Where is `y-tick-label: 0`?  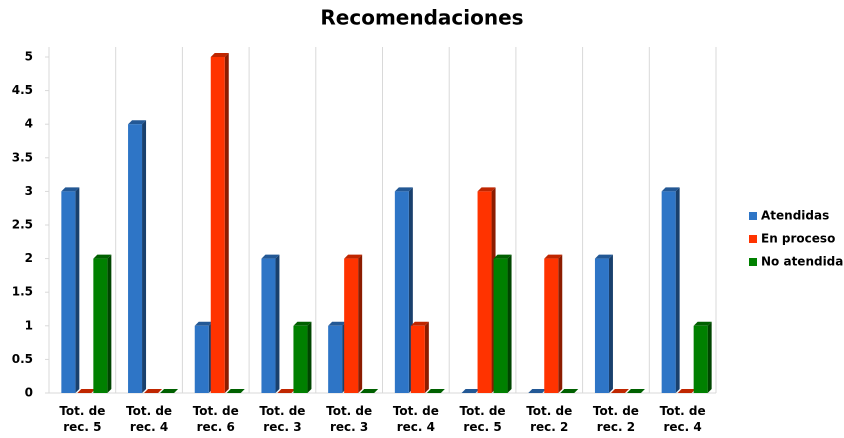
y-tick-label: 0 is located at coordinates (29, 393).